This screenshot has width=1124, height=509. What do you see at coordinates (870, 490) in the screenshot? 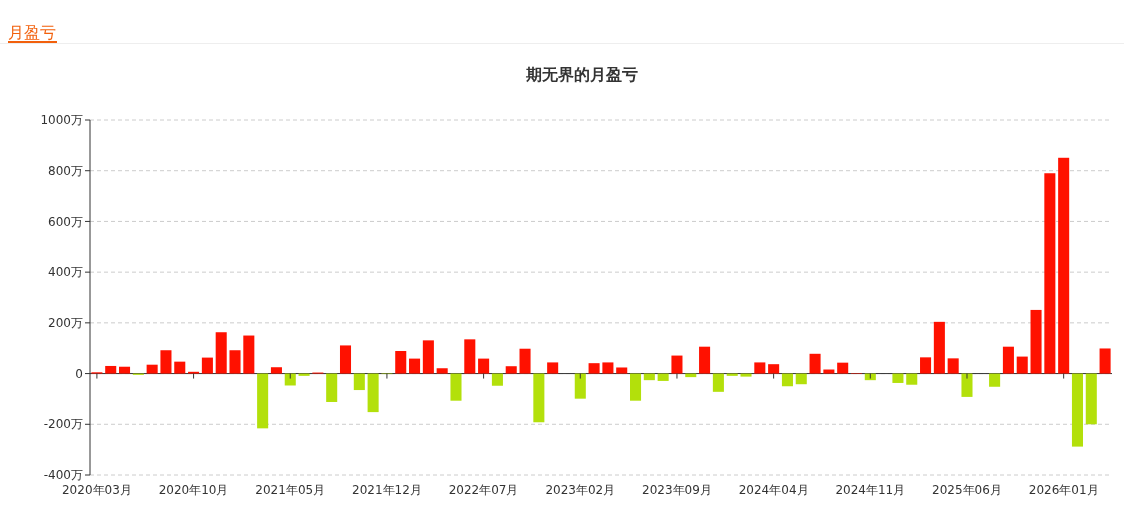
I see `x-tick-label: 2024年11月` at bounding box center [870, 490].